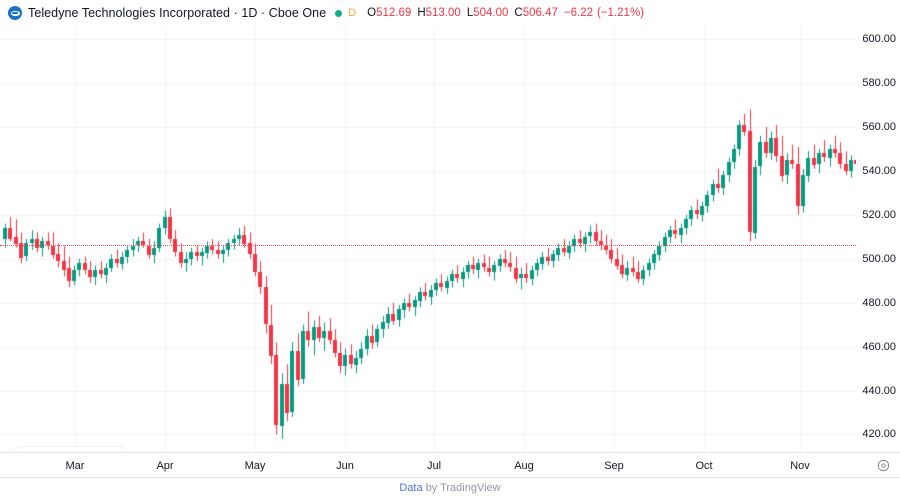 The height and width of the screenshot is (498, 900). I want to click on high-number: 513.00, so click(443, 13).